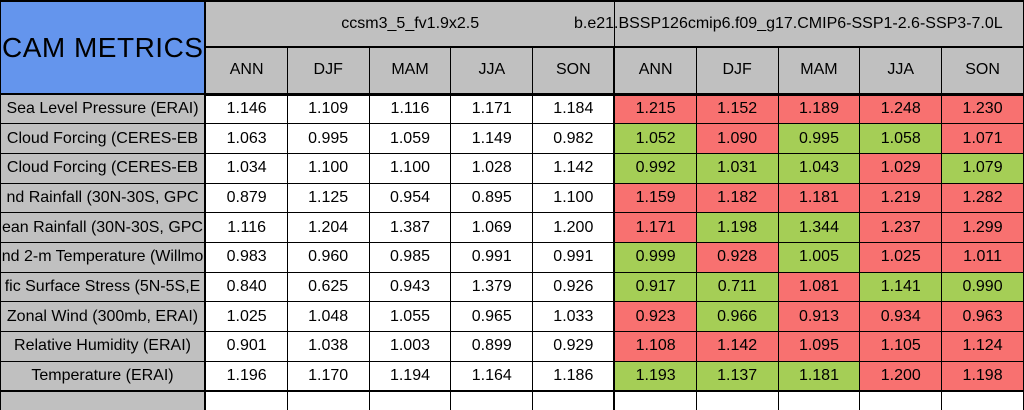 This screenshot has width=1024, height=410. Describe the element at coordinates (328, 168) in the screenshot. I see `metric-value-cell: 1.100` at that location.